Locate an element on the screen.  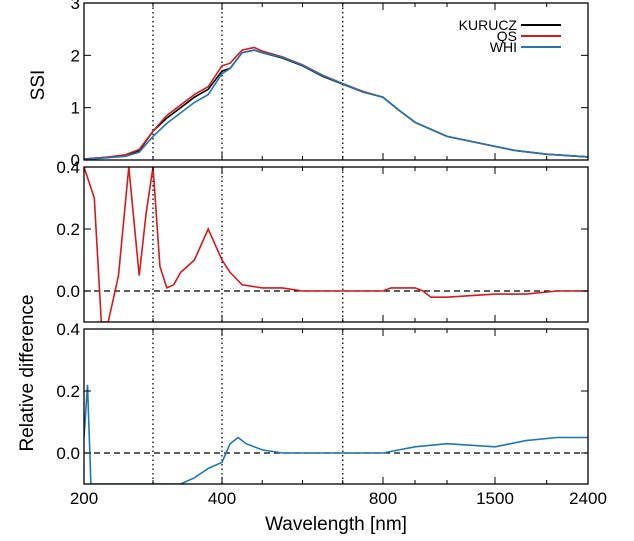
x-tick-label: 200 is located at coordinates (84, 498).